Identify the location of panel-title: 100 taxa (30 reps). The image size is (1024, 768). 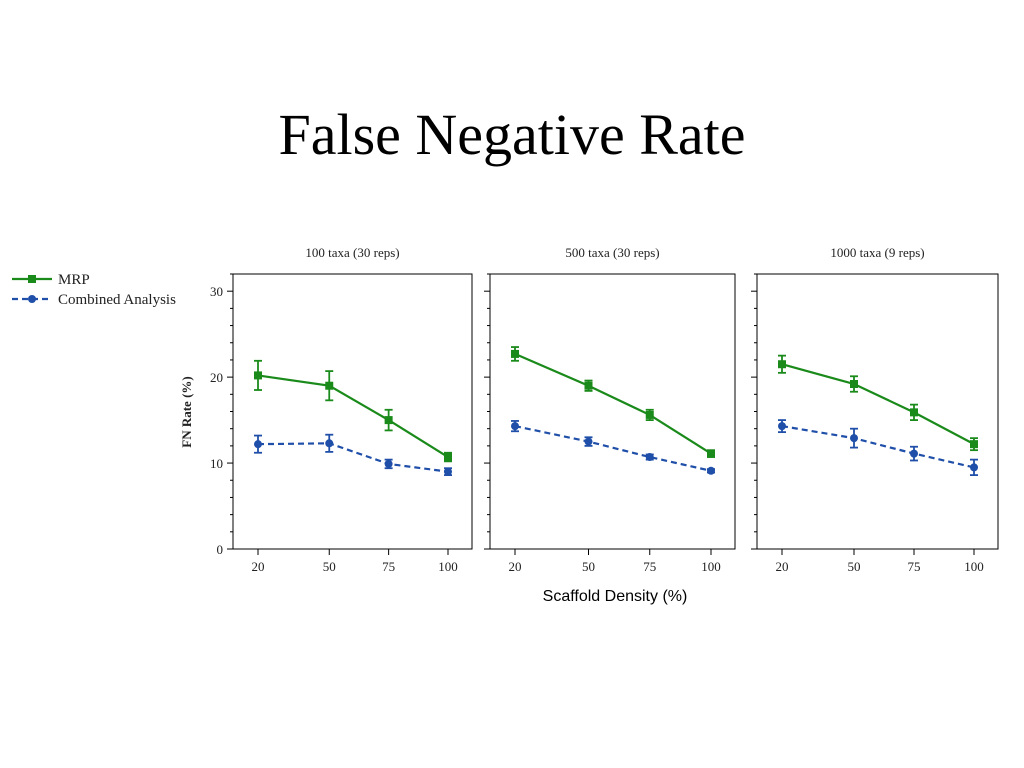
(352, 252).